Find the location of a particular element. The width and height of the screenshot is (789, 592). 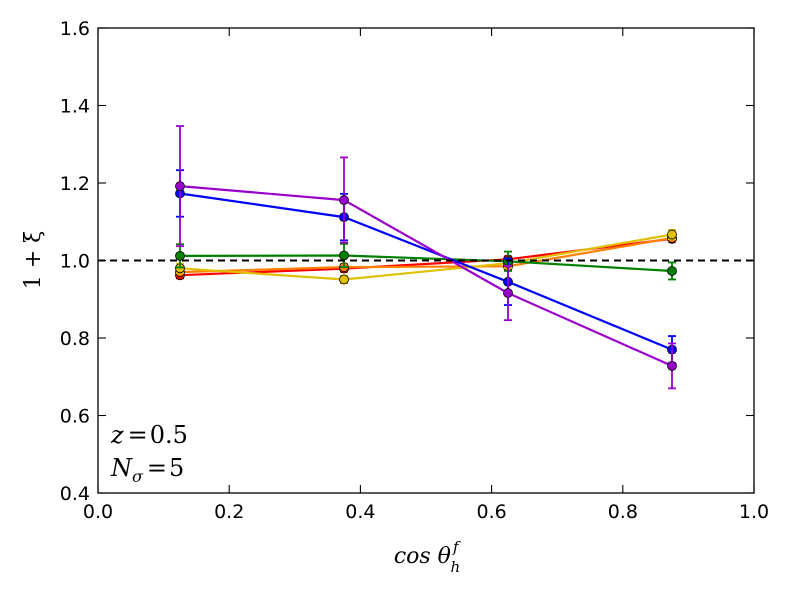

y-tick-label: 1.0 is located at coordinates (75, 262).